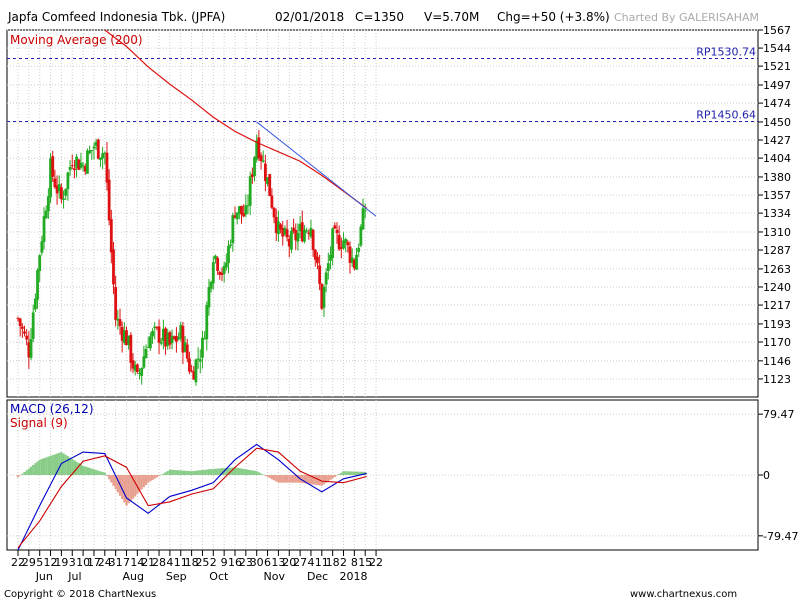 The image size is (800, 604). Describe the element at coordinates (310, 562) in the screenshot. I see `x-tick-label: 4` at that location.